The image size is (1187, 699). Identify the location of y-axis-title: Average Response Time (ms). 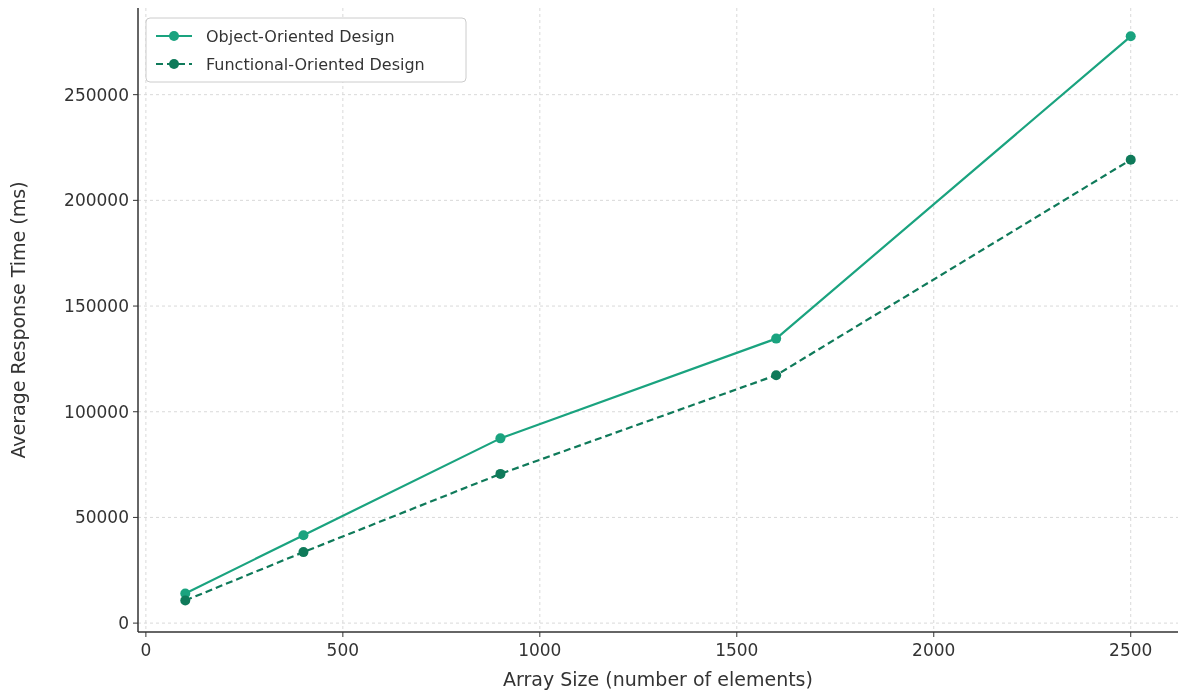
(18, 320).